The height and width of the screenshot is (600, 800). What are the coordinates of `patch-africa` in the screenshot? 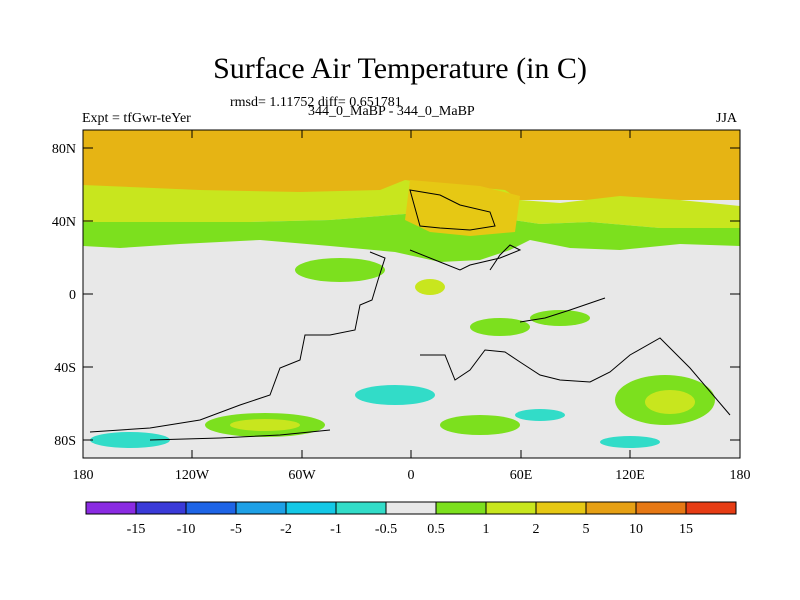 It's located at (430, 287).